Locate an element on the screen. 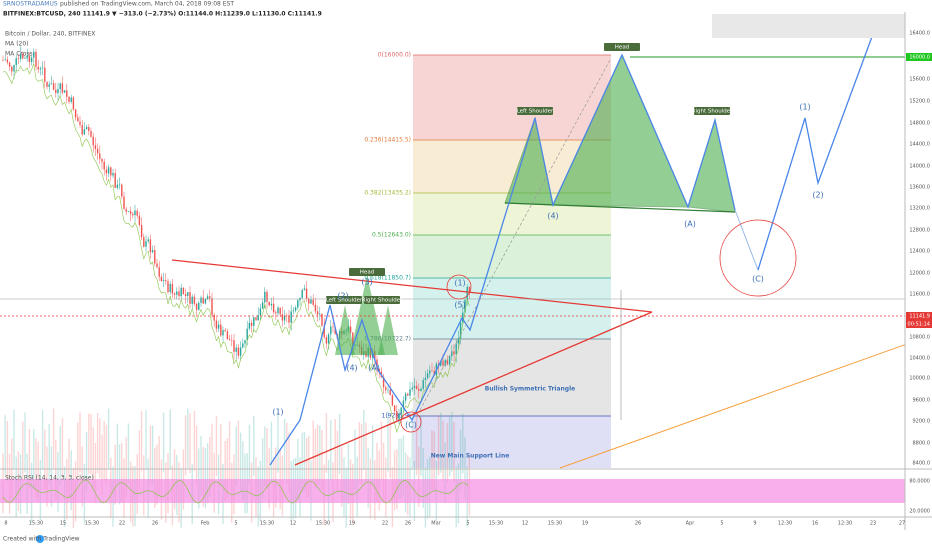  price-label: 14800.0 is located at coordinates (919, 124).